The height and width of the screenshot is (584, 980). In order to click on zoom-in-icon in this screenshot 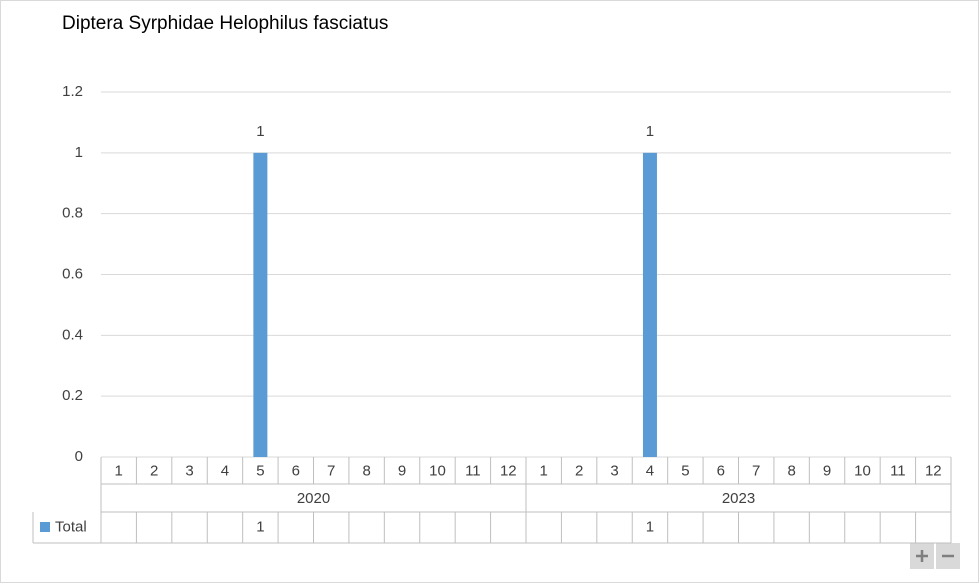, I will do `click(922, 556)`.